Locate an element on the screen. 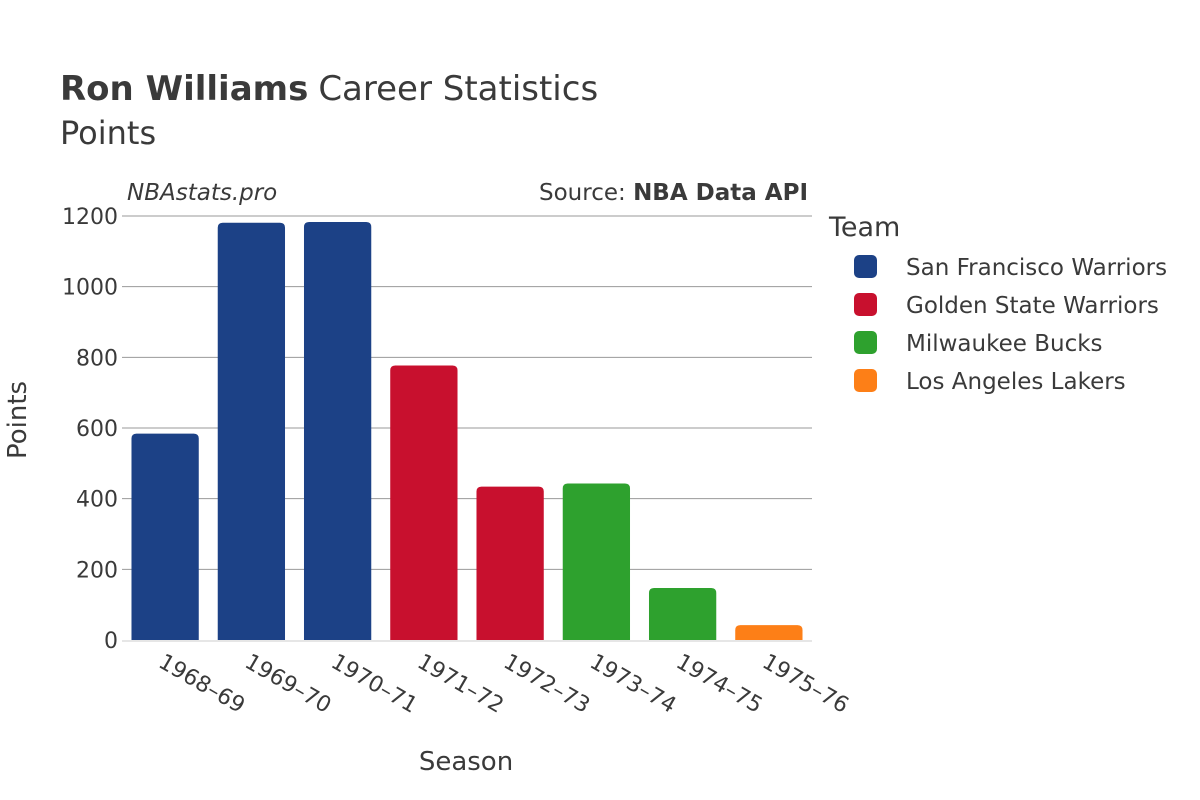  bar-1968–69 is located at coordinates (165, 536).